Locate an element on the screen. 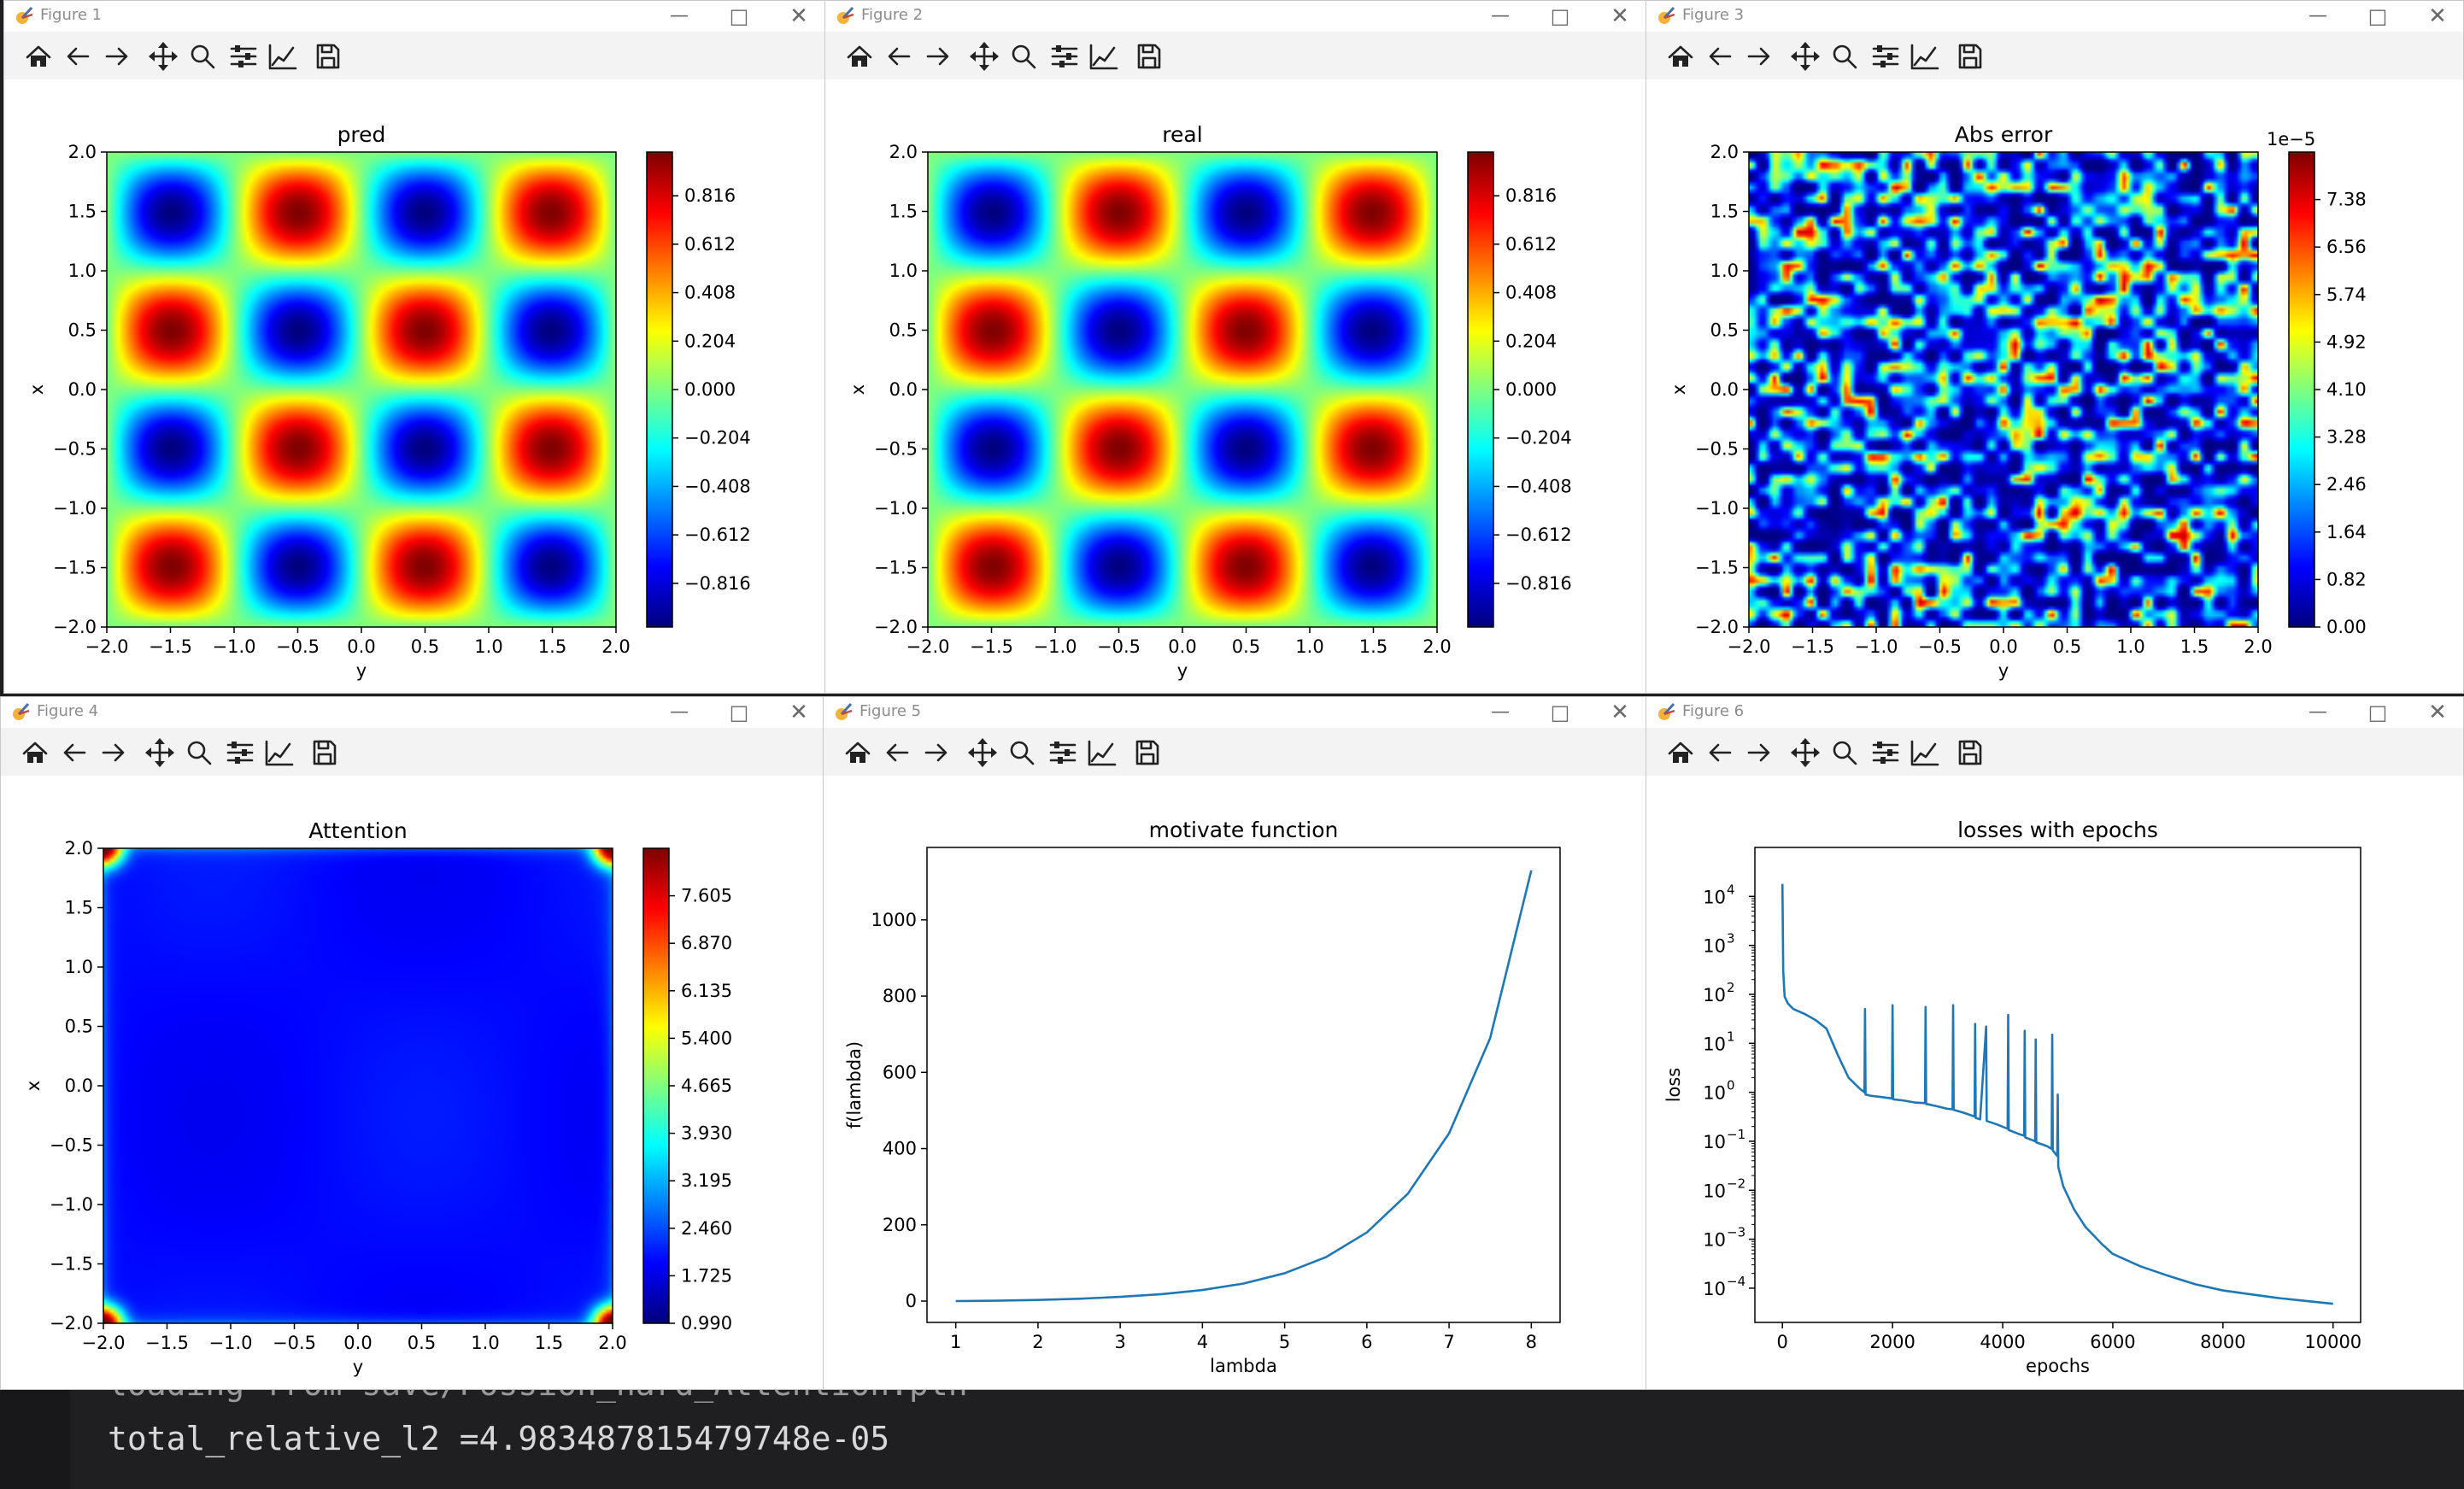 The height and width of the screenshot is (1489, 2464). y-tick-label: −0.5 is located at coordinates (71, 1145).